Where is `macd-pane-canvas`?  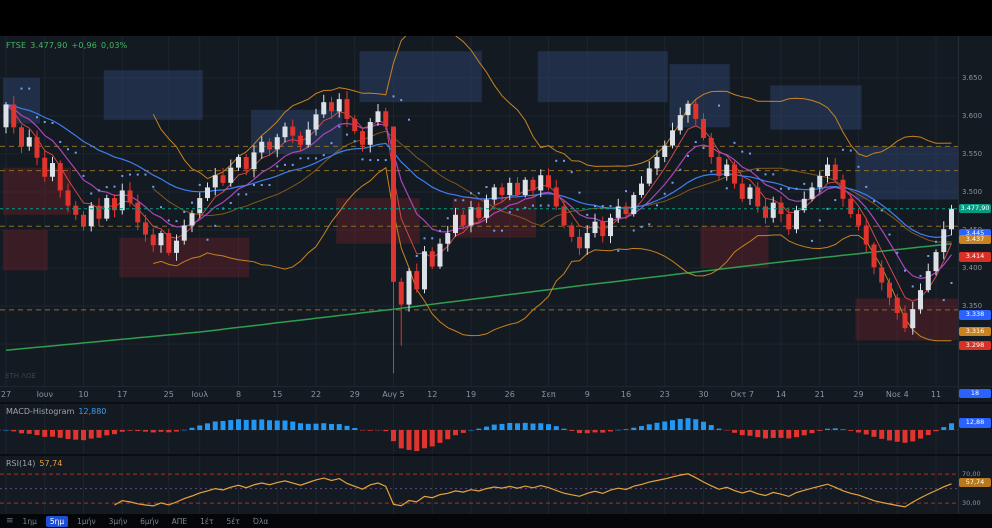 macd-pane-canvas is located at coordinates (479, 430).